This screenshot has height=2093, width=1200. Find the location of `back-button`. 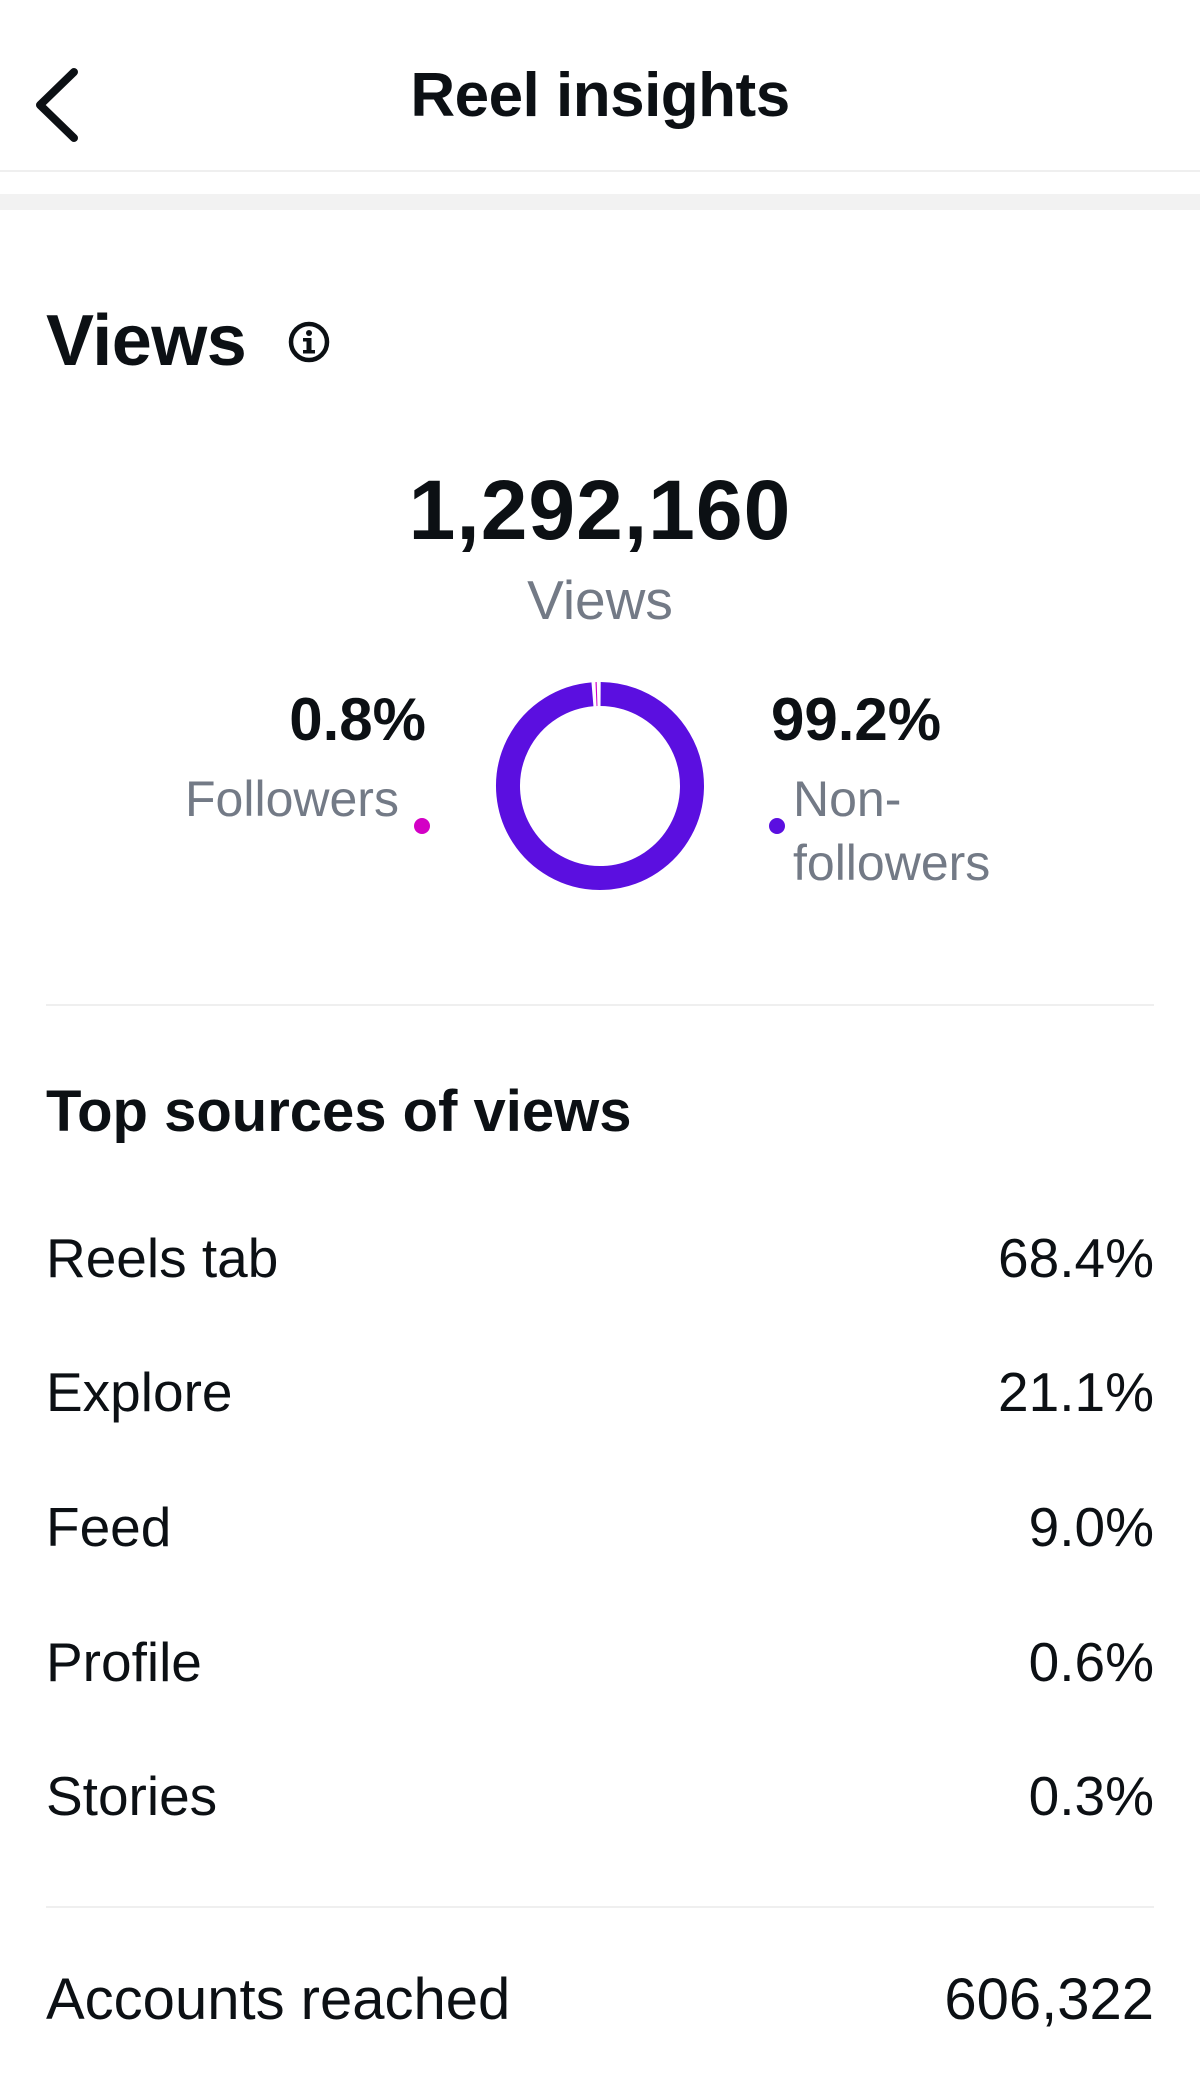

back-button is located at coordinates (60, 105).